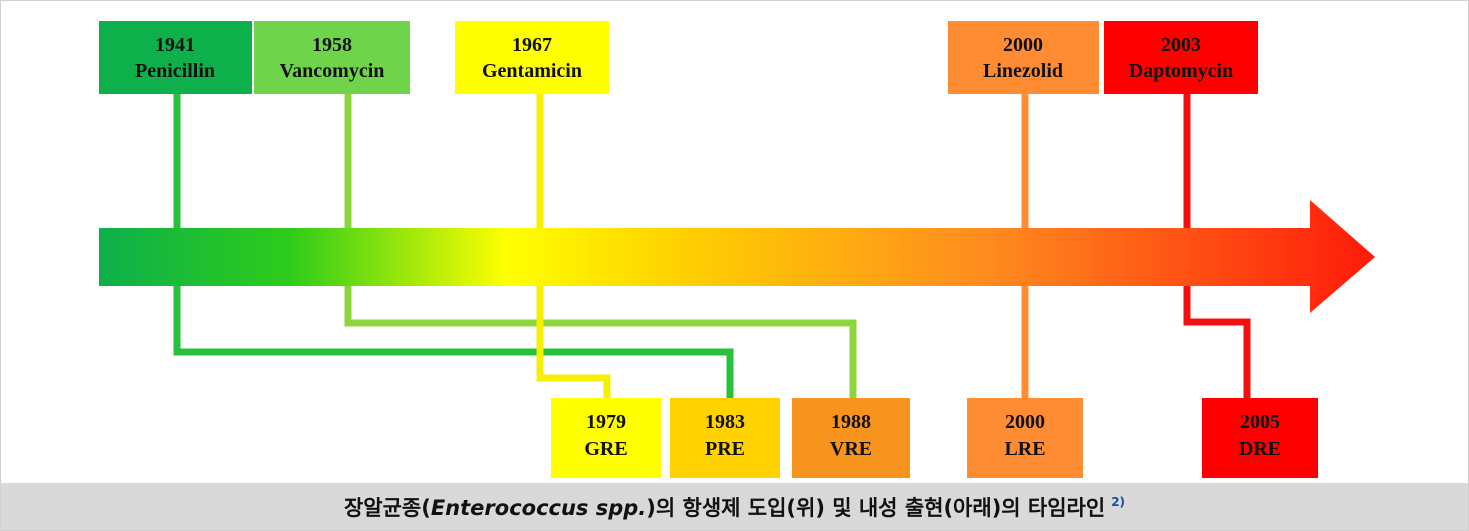 Image resolution: width=1469 pixels, height=531 pixels. Describe the element at coordinates (532, 45) in the screenshot. I see `year: 1967` at that location.